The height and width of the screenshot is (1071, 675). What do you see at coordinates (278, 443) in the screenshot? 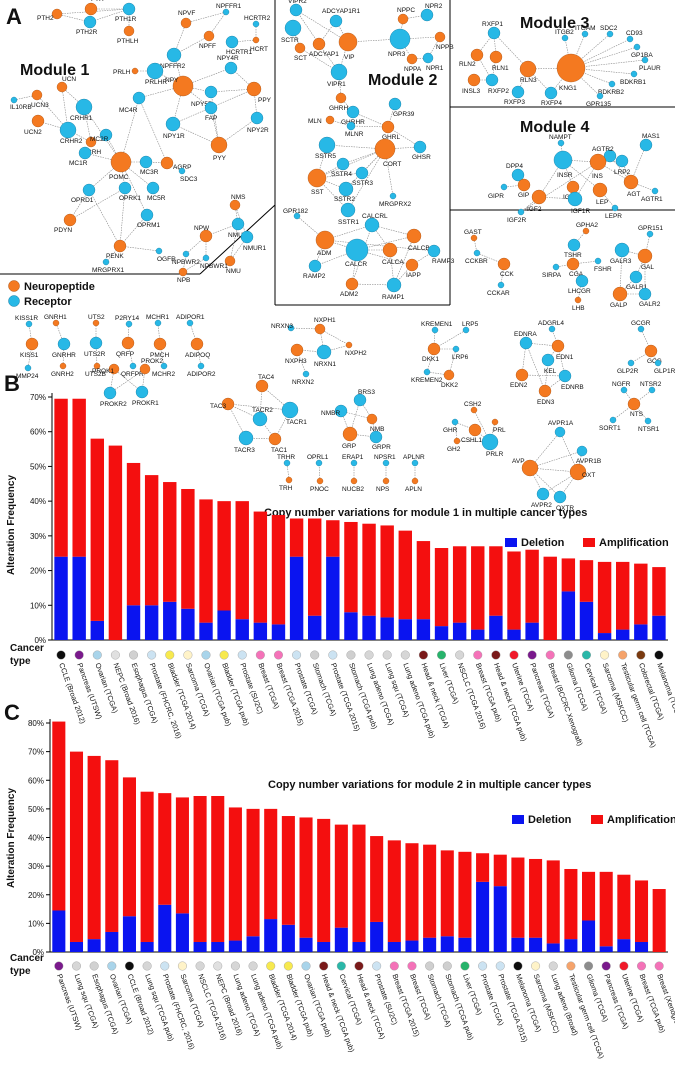
I see `node-tac1: TAC1` at bounding box center [278, 443].